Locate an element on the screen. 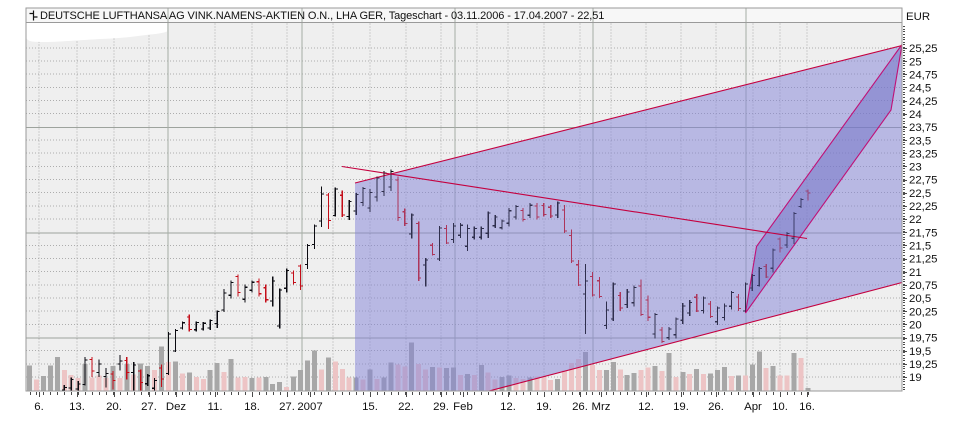  svg-text: 23,5 is located at coordinates (920, 141).